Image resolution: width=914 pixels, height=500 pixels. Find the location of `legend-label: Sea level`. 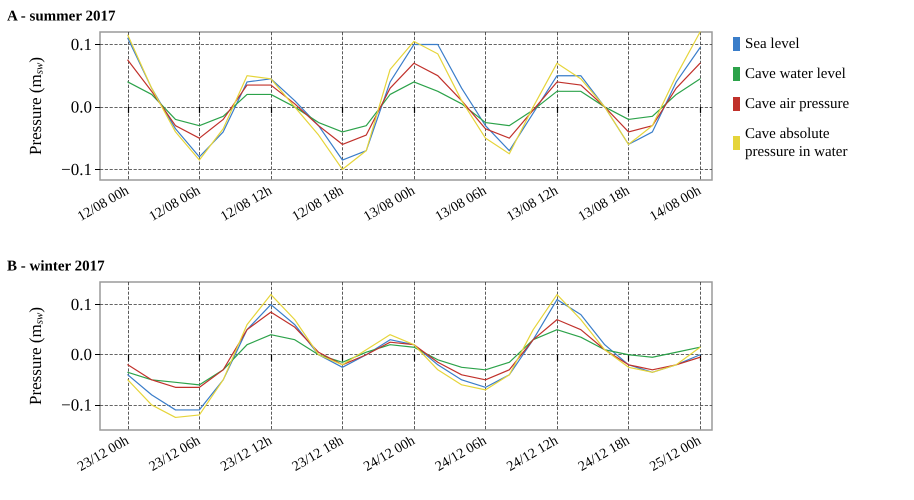

legend-label: Sea level is located at coordinates (772, 44).